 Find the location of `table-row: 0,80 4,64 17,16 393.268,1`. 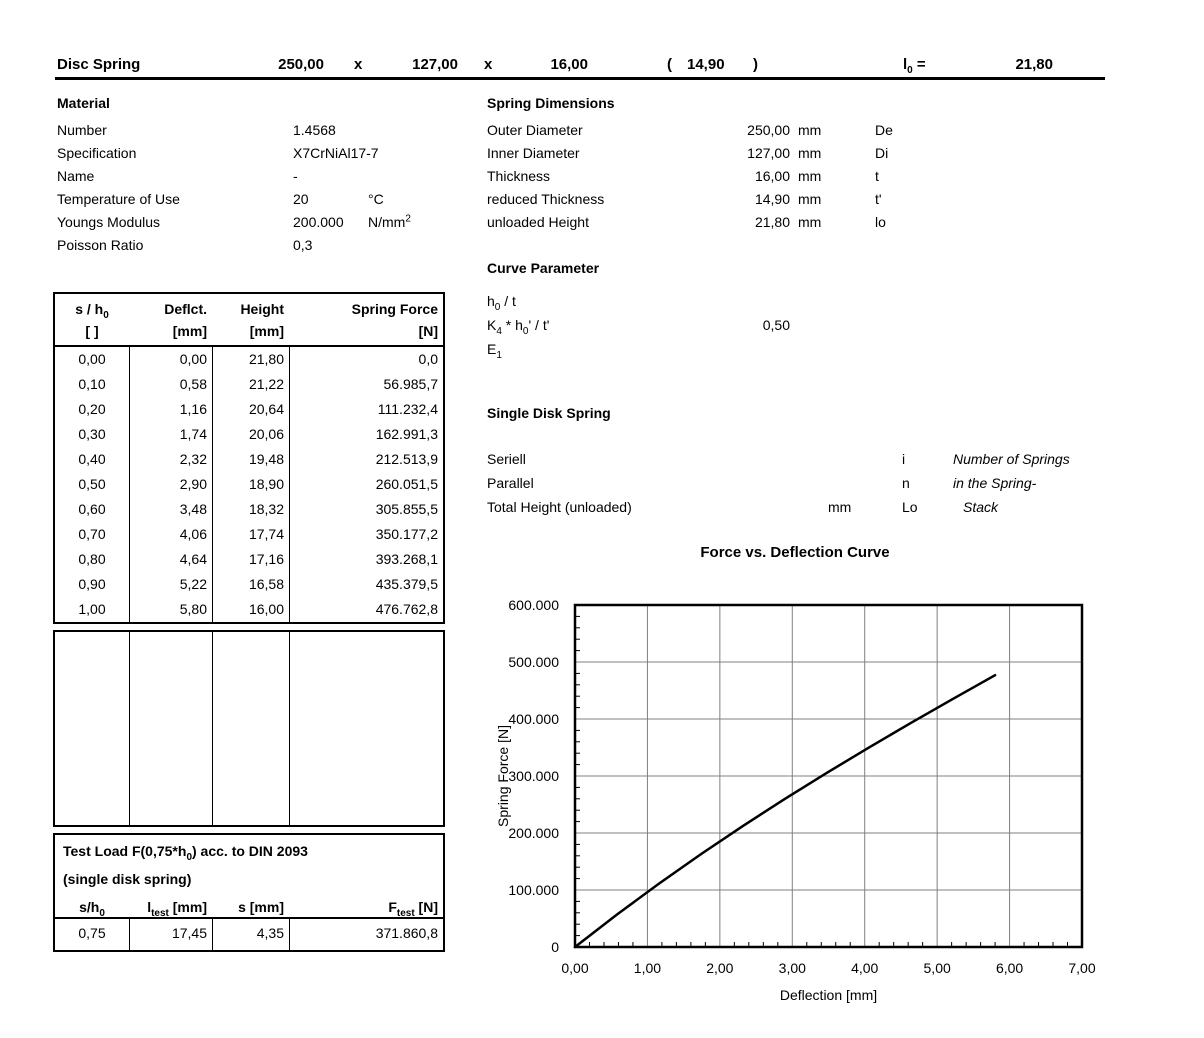

table-row: 0,80 4,64 17,16 393.268,1 is located at coordinates (249, 559).